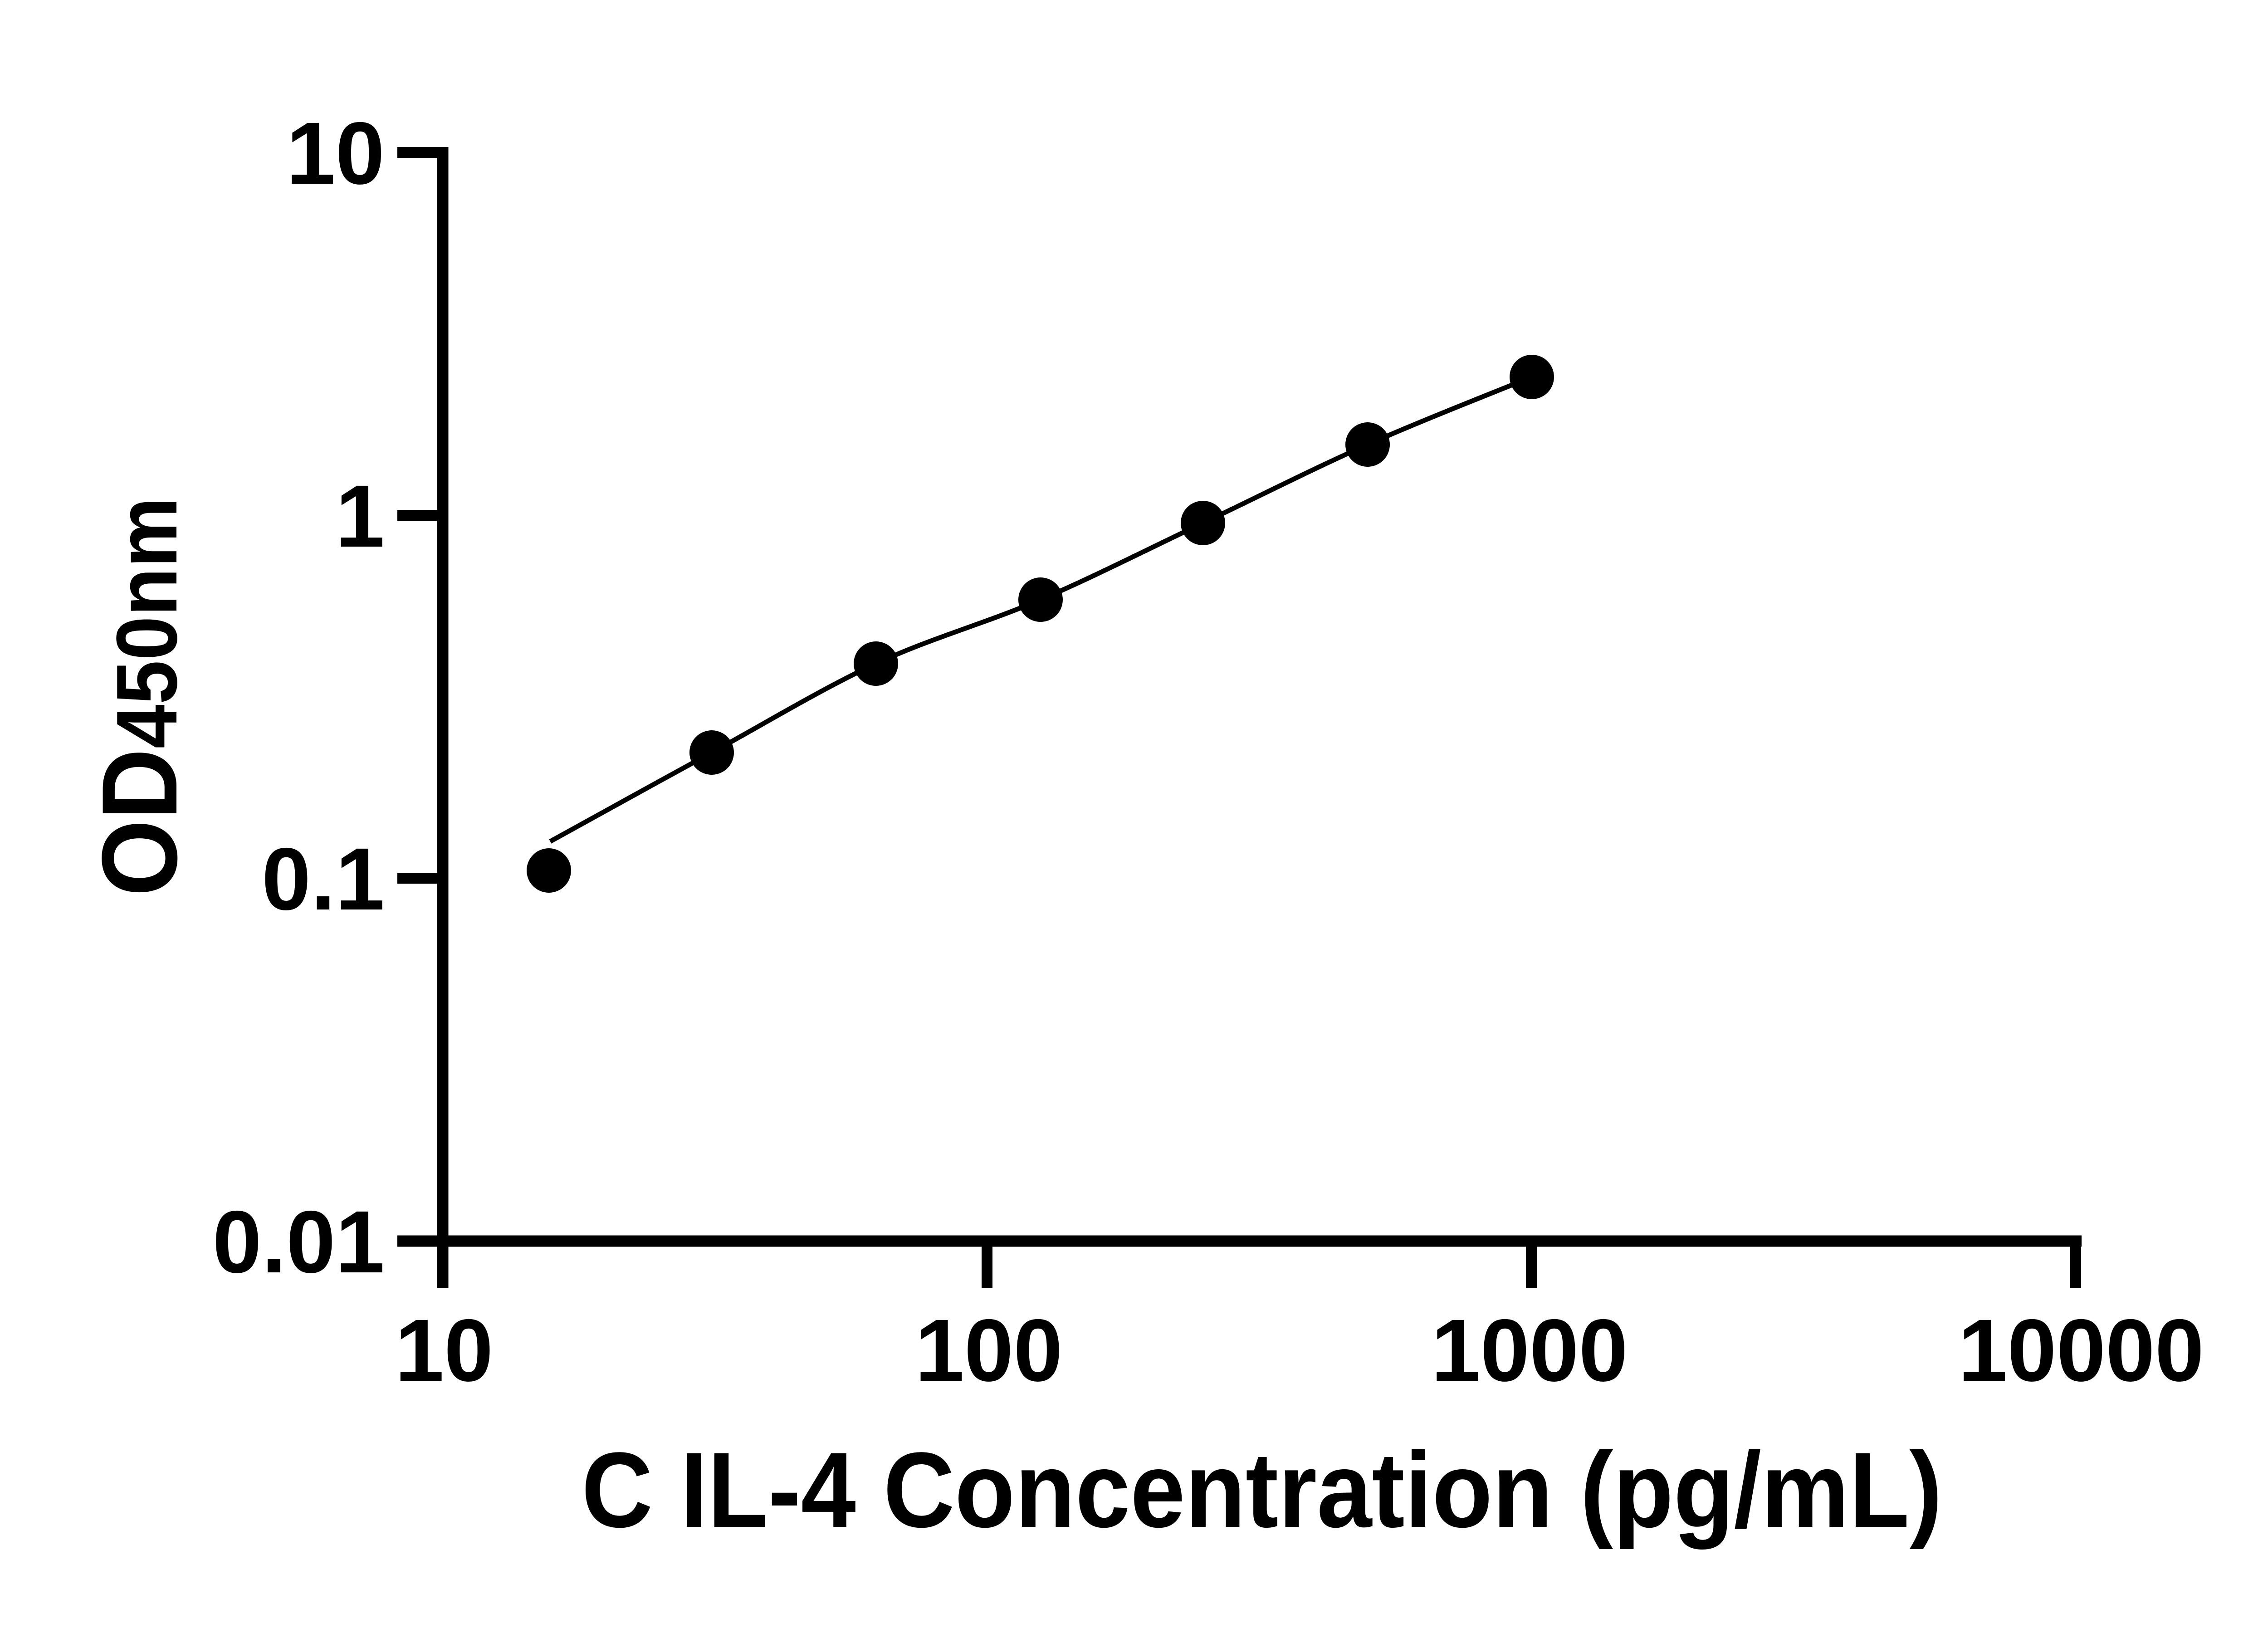 The image size is (2268, 1633). Describe the element at coordinates (298, 1242) in the screenshot. I see `svg-text: 0.01` at that location.